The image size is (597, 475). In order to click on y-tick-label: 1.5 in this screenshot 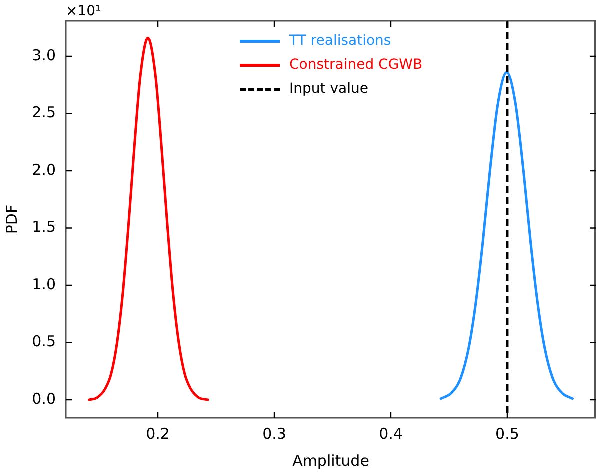, I will do `click(44, 227)`.